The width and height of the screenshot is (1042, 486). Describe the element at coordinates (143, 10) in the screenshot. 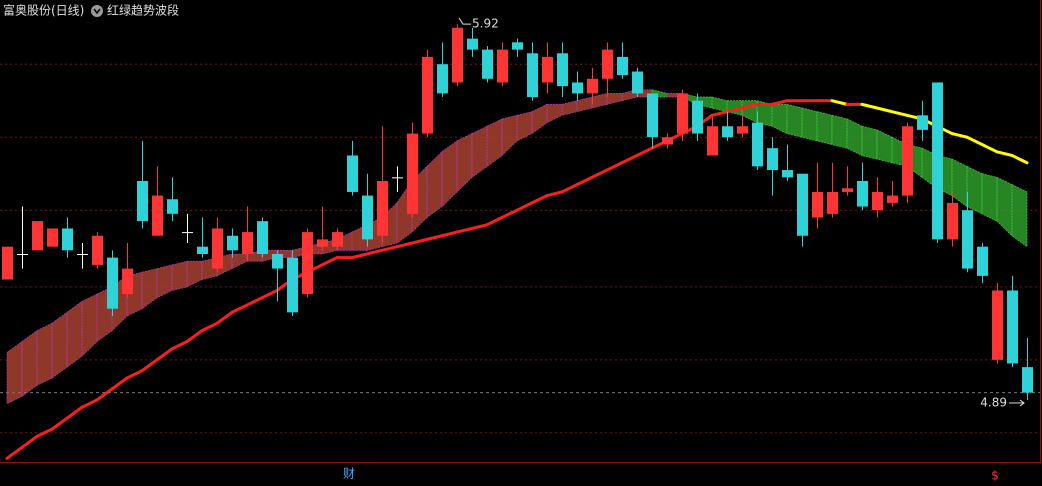

I see `indicator-name: 红绿趋势波段` at that location.